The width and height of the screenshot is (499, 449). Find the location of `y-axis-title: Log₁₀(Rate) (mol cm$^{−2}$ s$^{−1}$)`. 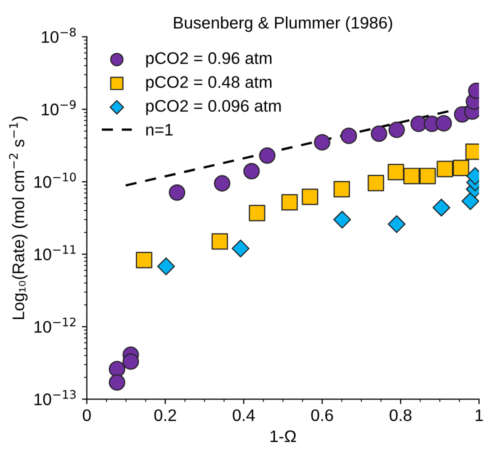

y-axis-title: Log₁₀(Rate) (mol cm$^{−2}$ s$^{−1}$) is located at coordinates (18, 218).